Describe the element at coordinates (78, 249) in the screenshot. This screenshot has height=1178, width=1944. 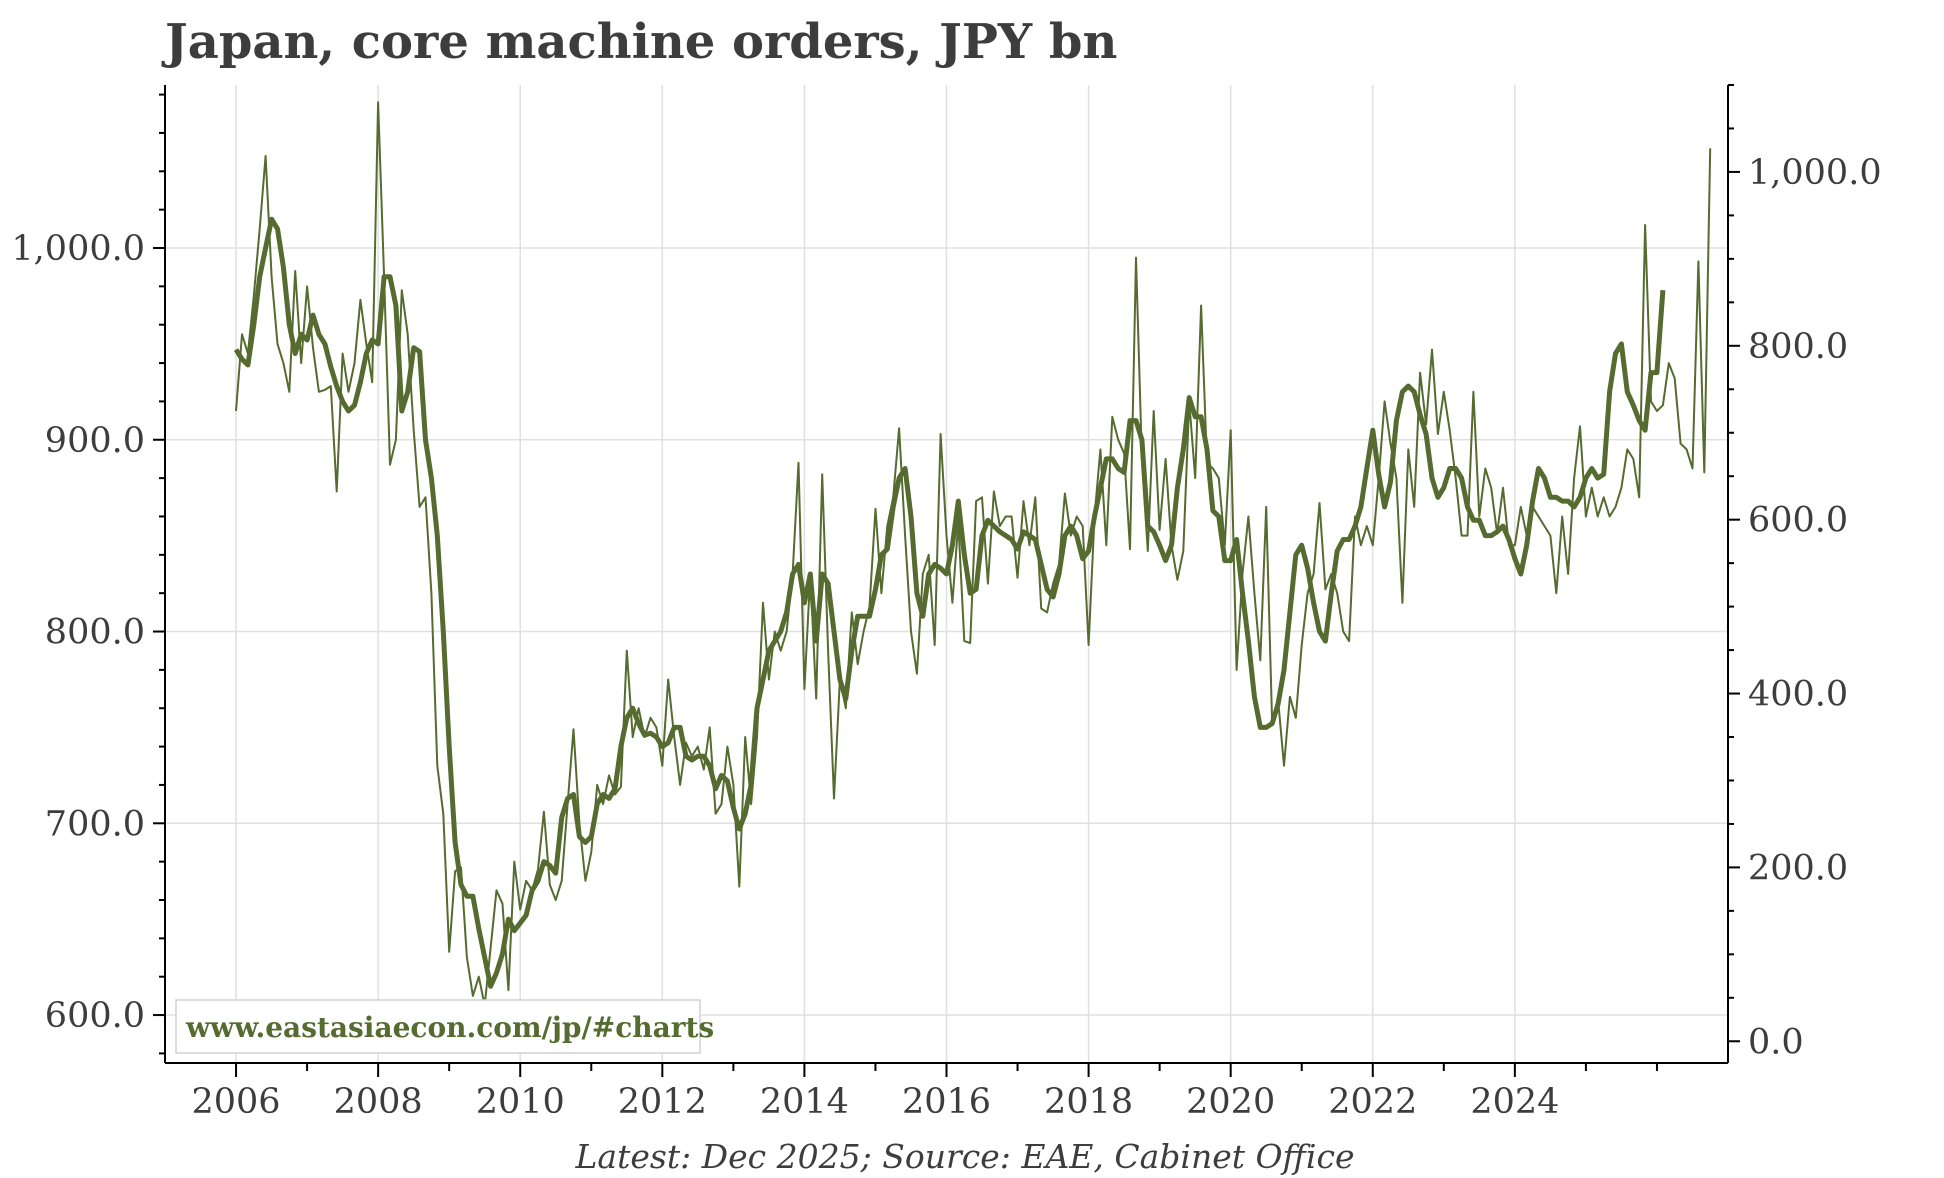
I see `left-tick-label: 1,000.0` at that location.